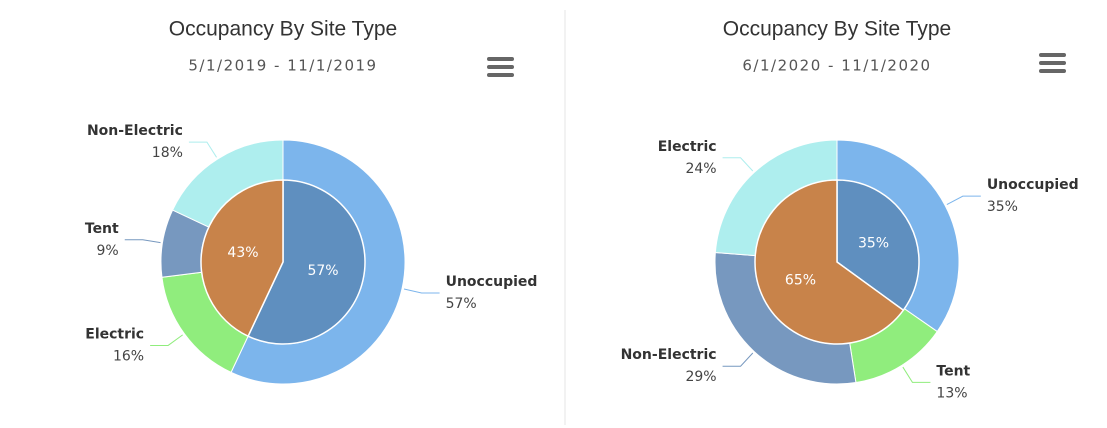  What do you see at coordinates (242, 253) in the screenshot?
I see `inner-label: 43%` at bounding box center [242, 253].